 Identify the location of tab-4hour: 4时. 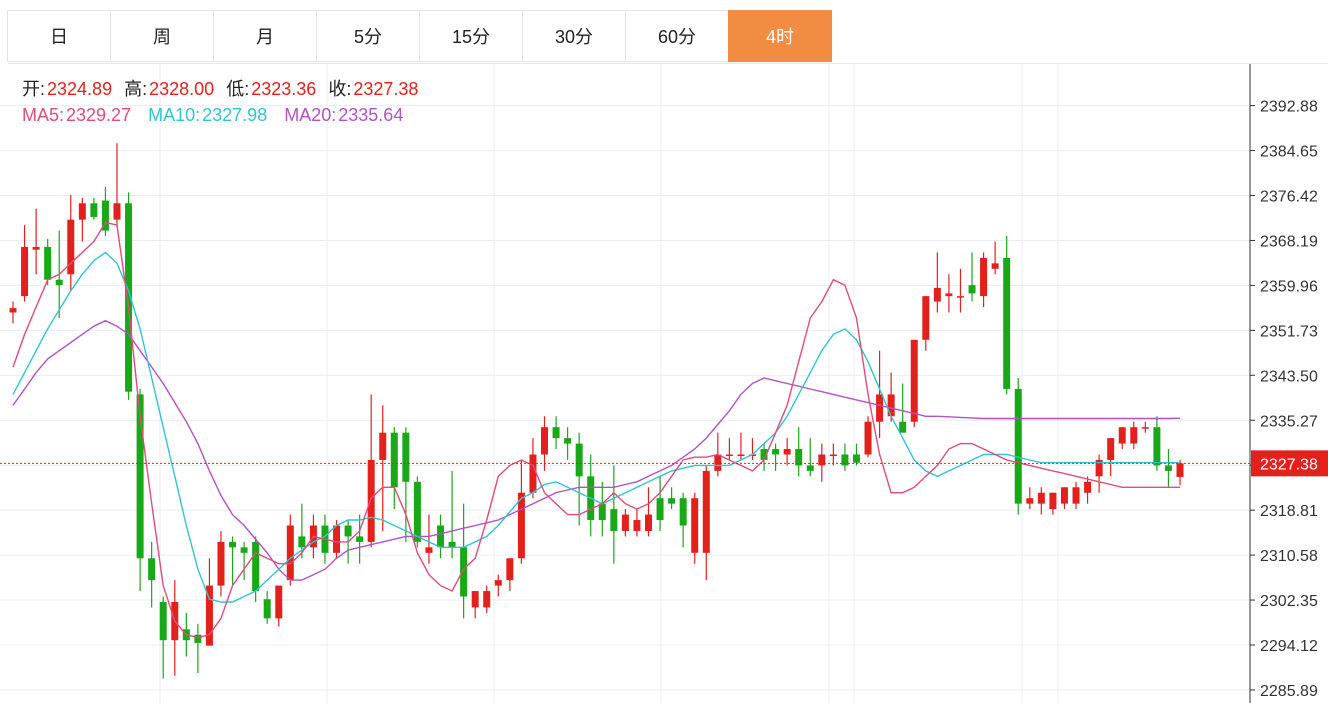
(780, 36).